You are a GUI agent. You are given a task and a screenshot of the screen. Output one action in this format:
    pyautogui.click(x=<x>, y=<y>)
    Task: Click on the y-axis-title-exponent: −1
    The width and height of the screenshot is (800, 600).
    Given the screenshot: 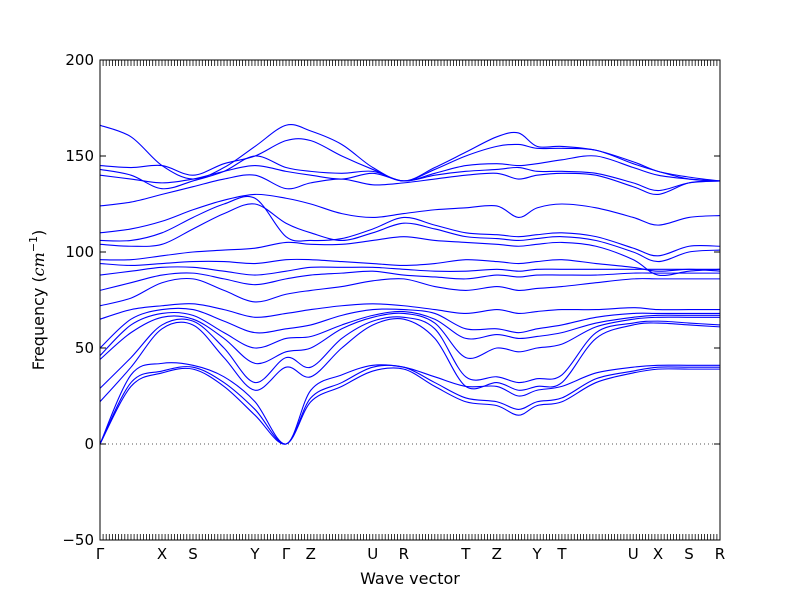 What is the action you would take?
    pyautogui.click(x=33, y=244)
    